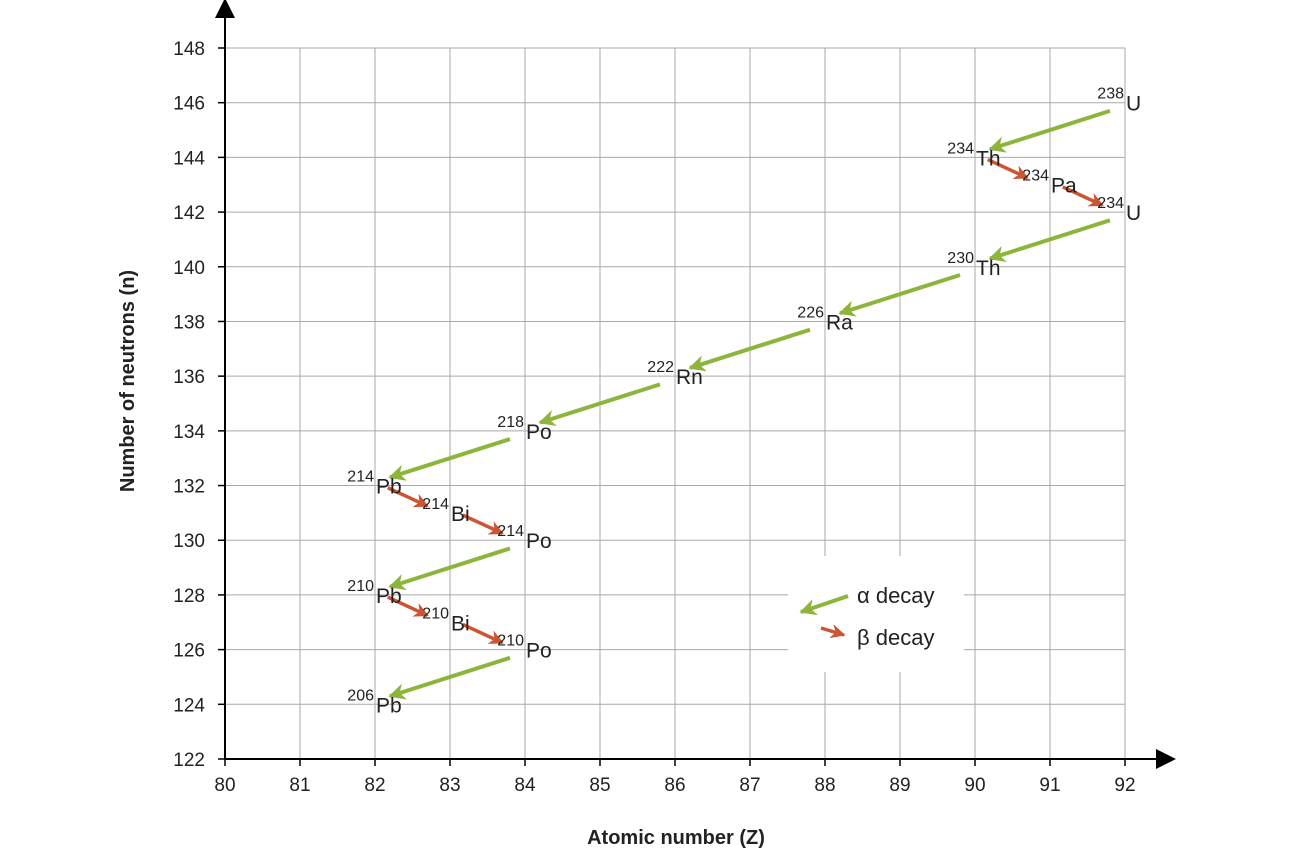  I want to click on nuclide-label: 210 Bi, so click(445, 620).